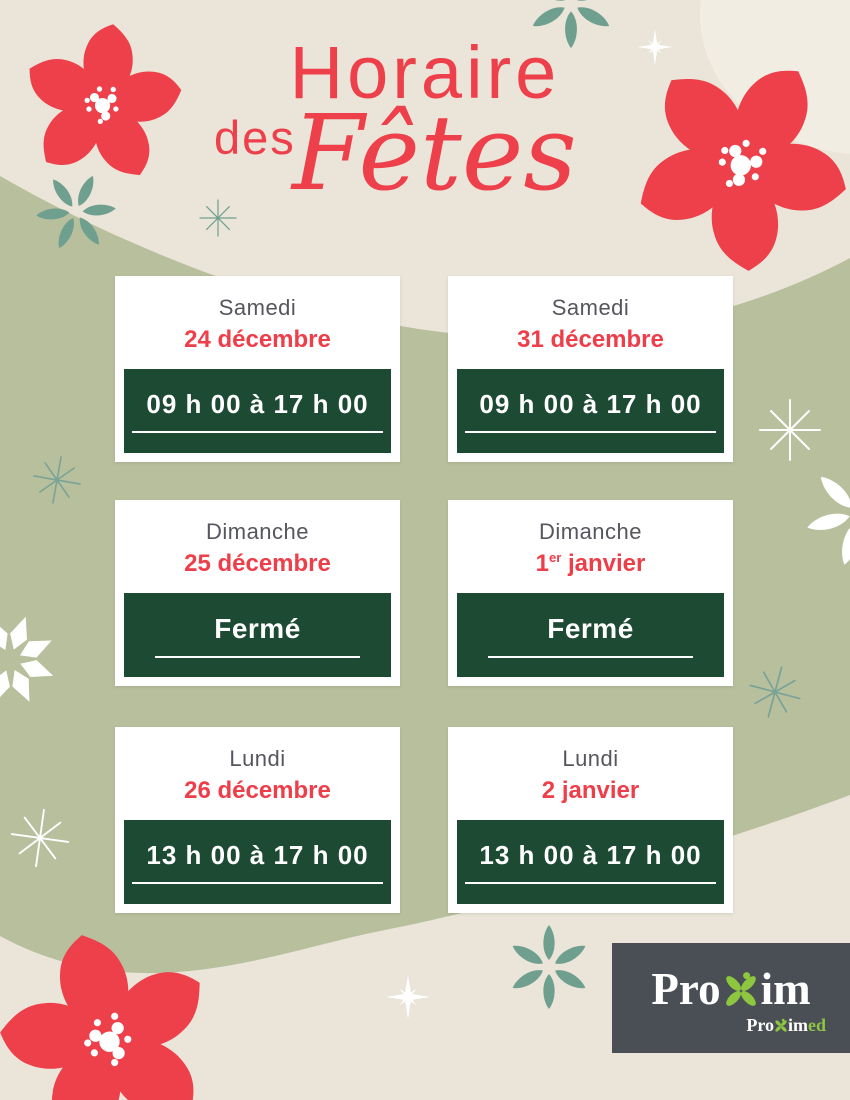 The width and height of the screenshot is (850, 1100). I want to click on brand-text: Pro, so click(686, 988).